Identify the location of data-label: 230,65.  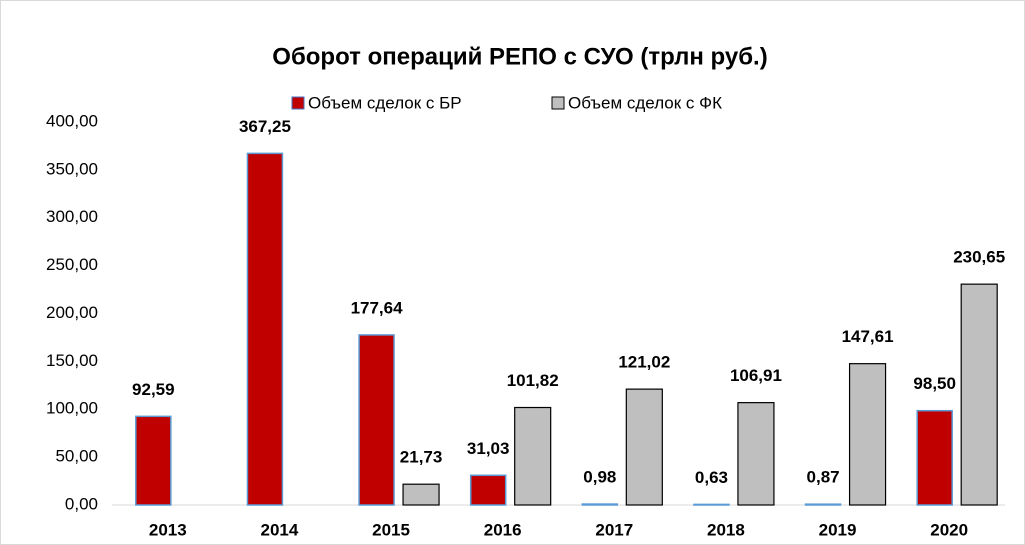
(979, 257).